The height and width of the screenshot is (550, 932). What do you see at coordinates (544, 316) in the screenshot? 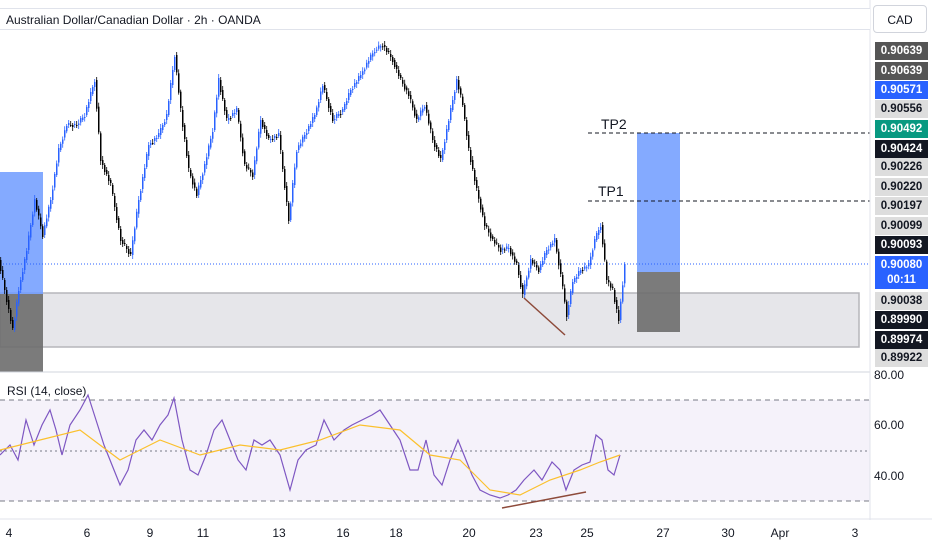
I see `price-divergence-line` at bounding box center [544, 316].